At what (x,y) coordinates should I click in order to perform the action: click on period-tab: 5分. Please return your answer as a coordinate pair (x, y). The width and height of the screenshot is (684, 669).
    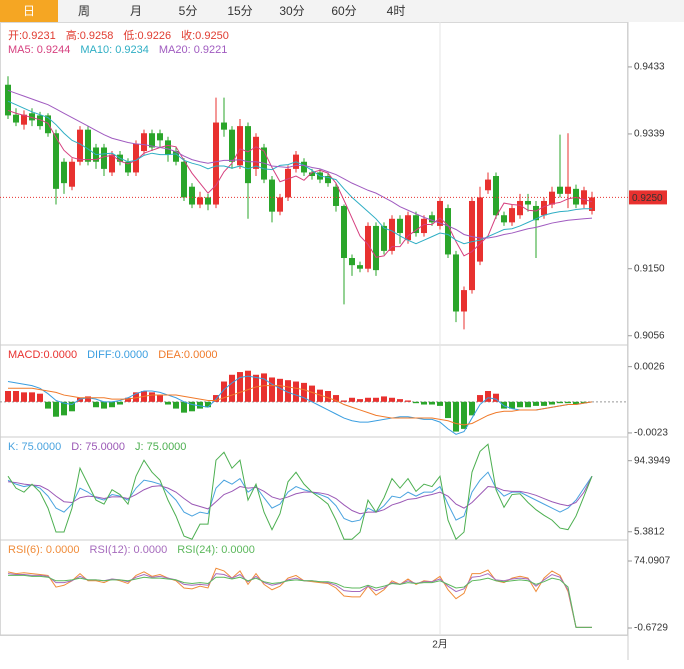
    Looking at the image, I should click on (188, 11).